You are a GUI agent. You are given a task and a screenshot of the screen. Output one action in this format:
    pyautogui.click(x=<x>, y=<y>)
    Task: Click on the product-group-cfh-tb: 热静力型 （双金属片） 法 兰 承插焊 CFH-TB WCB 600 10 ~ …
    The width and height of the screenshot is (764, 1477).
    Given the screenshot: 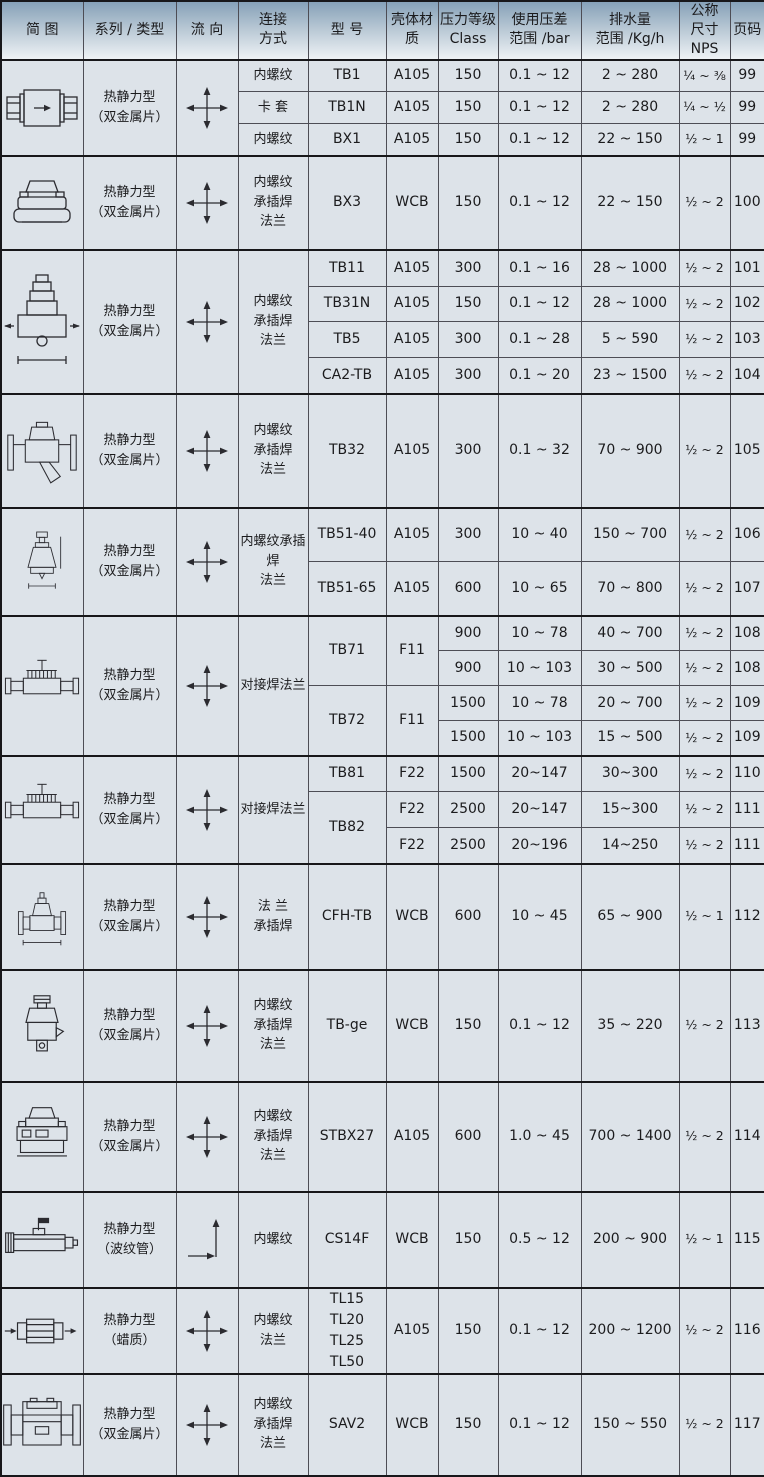 What is the action you would take?
    pyautogui.click(x=382, y=917)
    